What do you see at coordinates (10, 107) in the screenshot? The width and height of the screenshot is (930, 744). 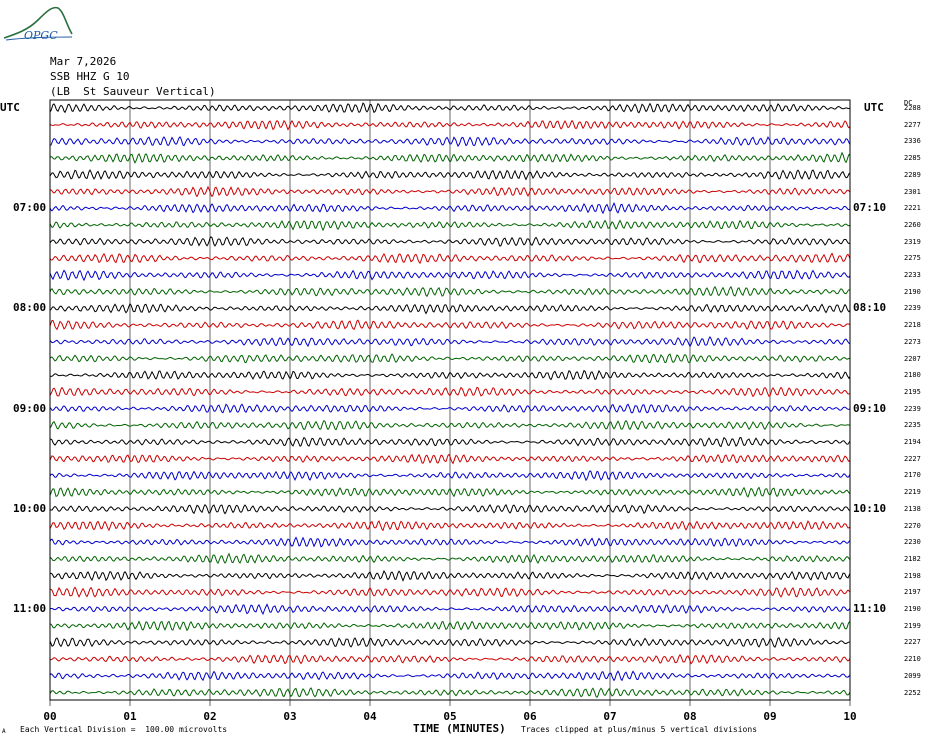 I see `left-utc-label: UTC` at bounding box center [10, 107].